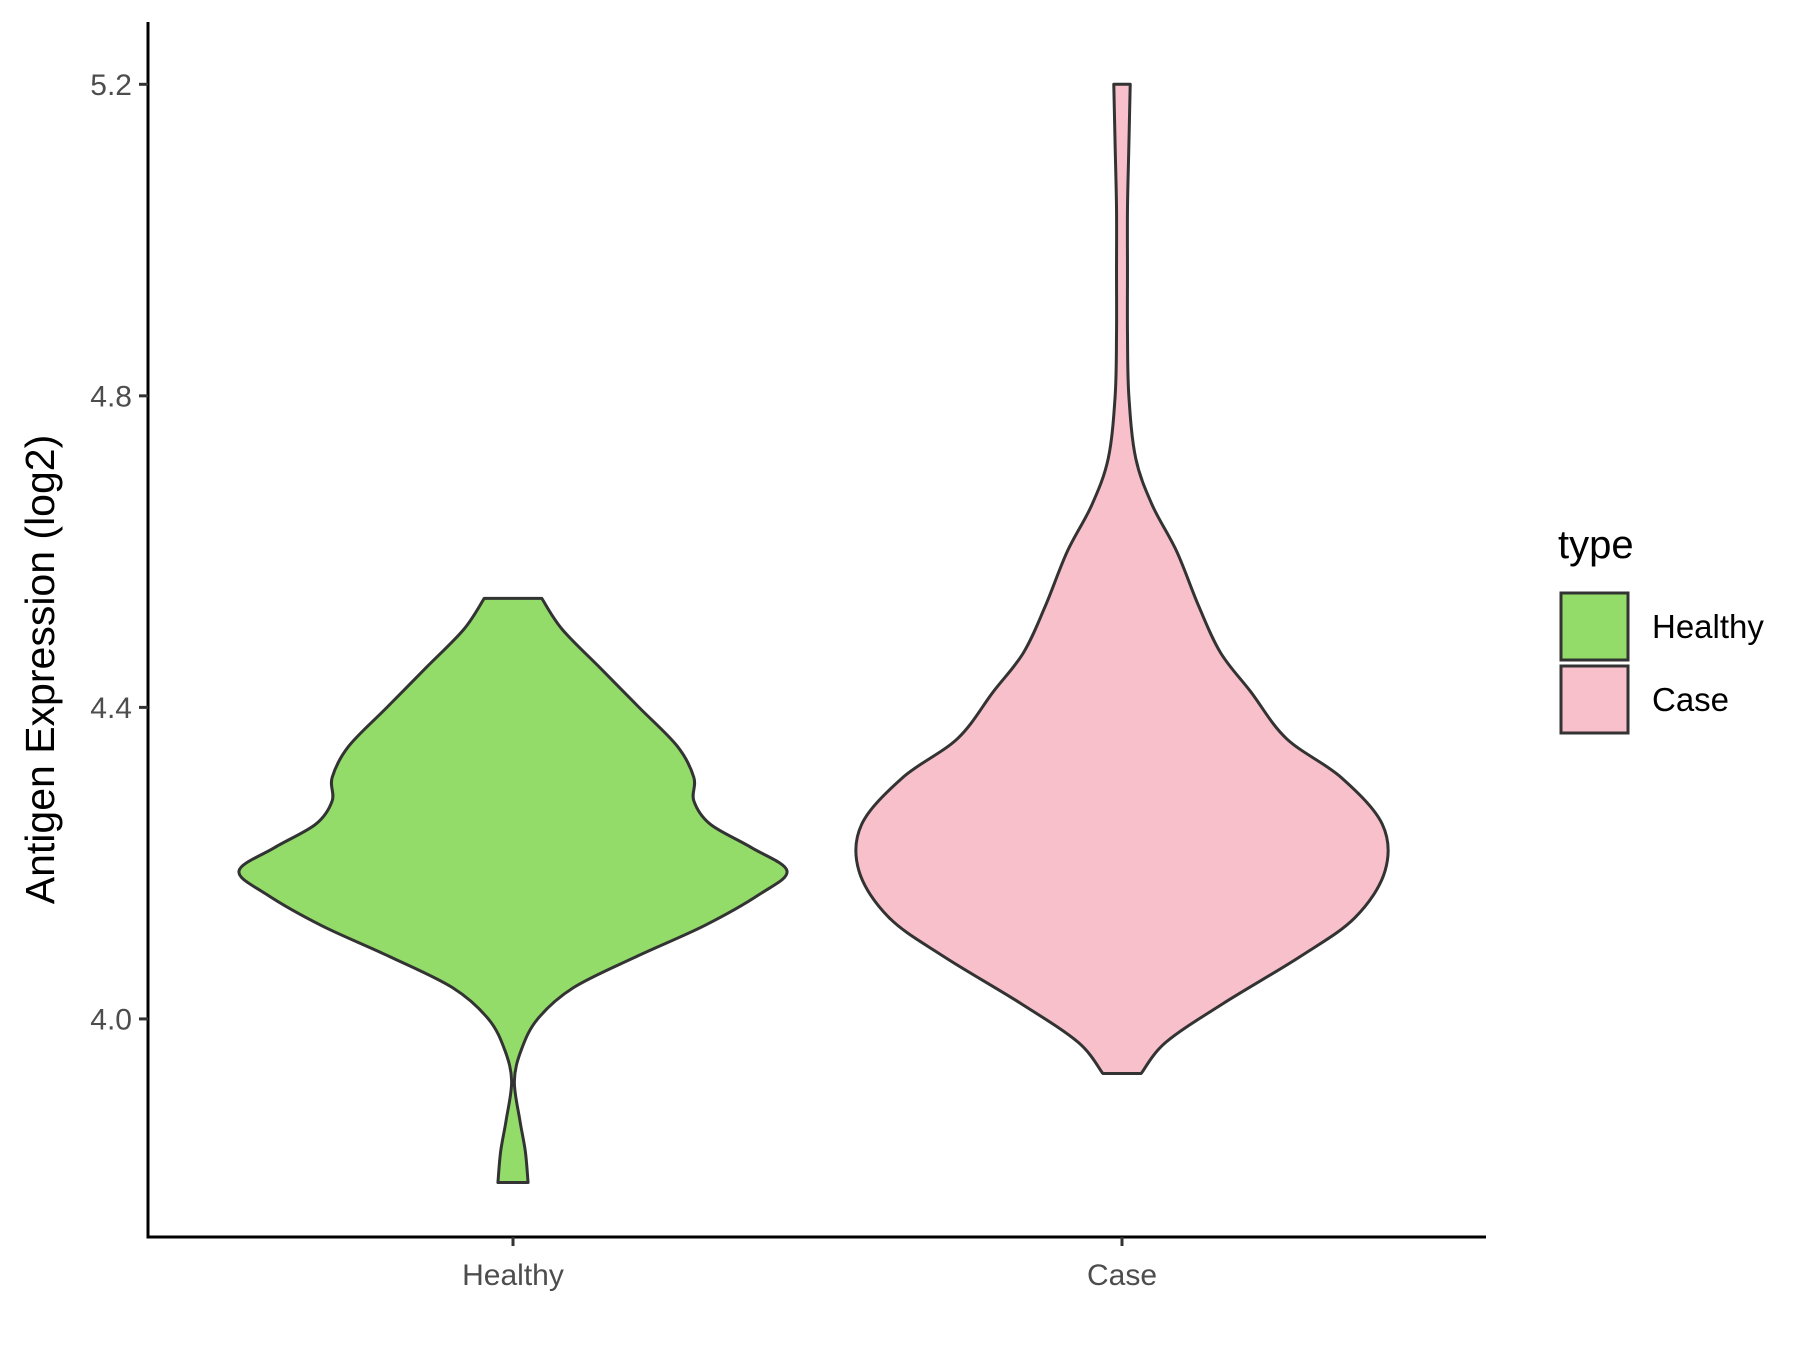  What do you see at coordinates (513, 1275) in the screenshot?
I see `x-tick-label-healthy: Healthy` at bounding box center [513, 1275].